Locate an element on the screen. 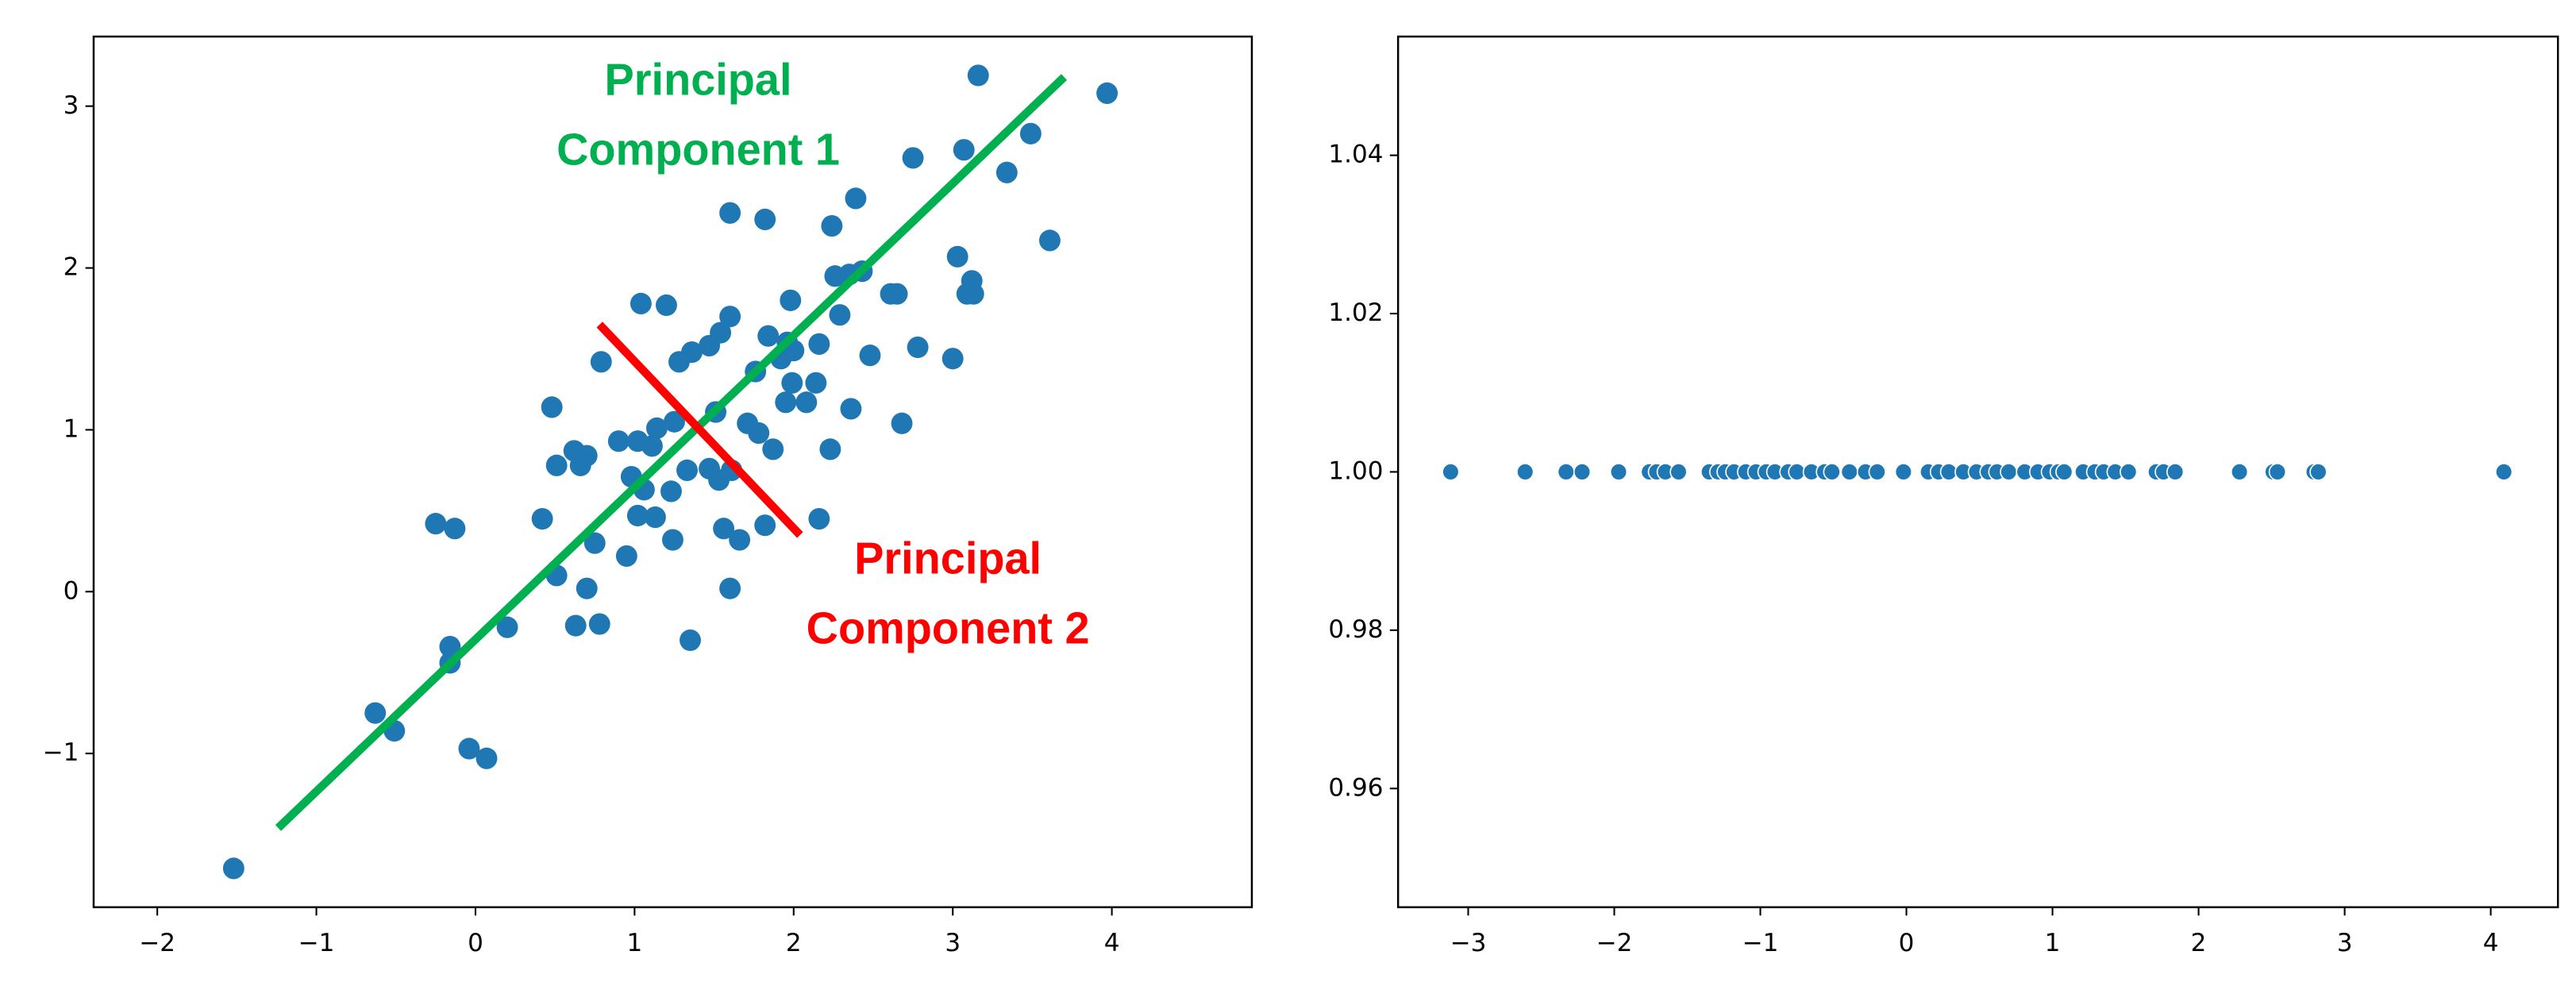 The height and width of the screenshot is (982, 2576). y-tick-label: 1.00 is located at coordinates (1355, 471).